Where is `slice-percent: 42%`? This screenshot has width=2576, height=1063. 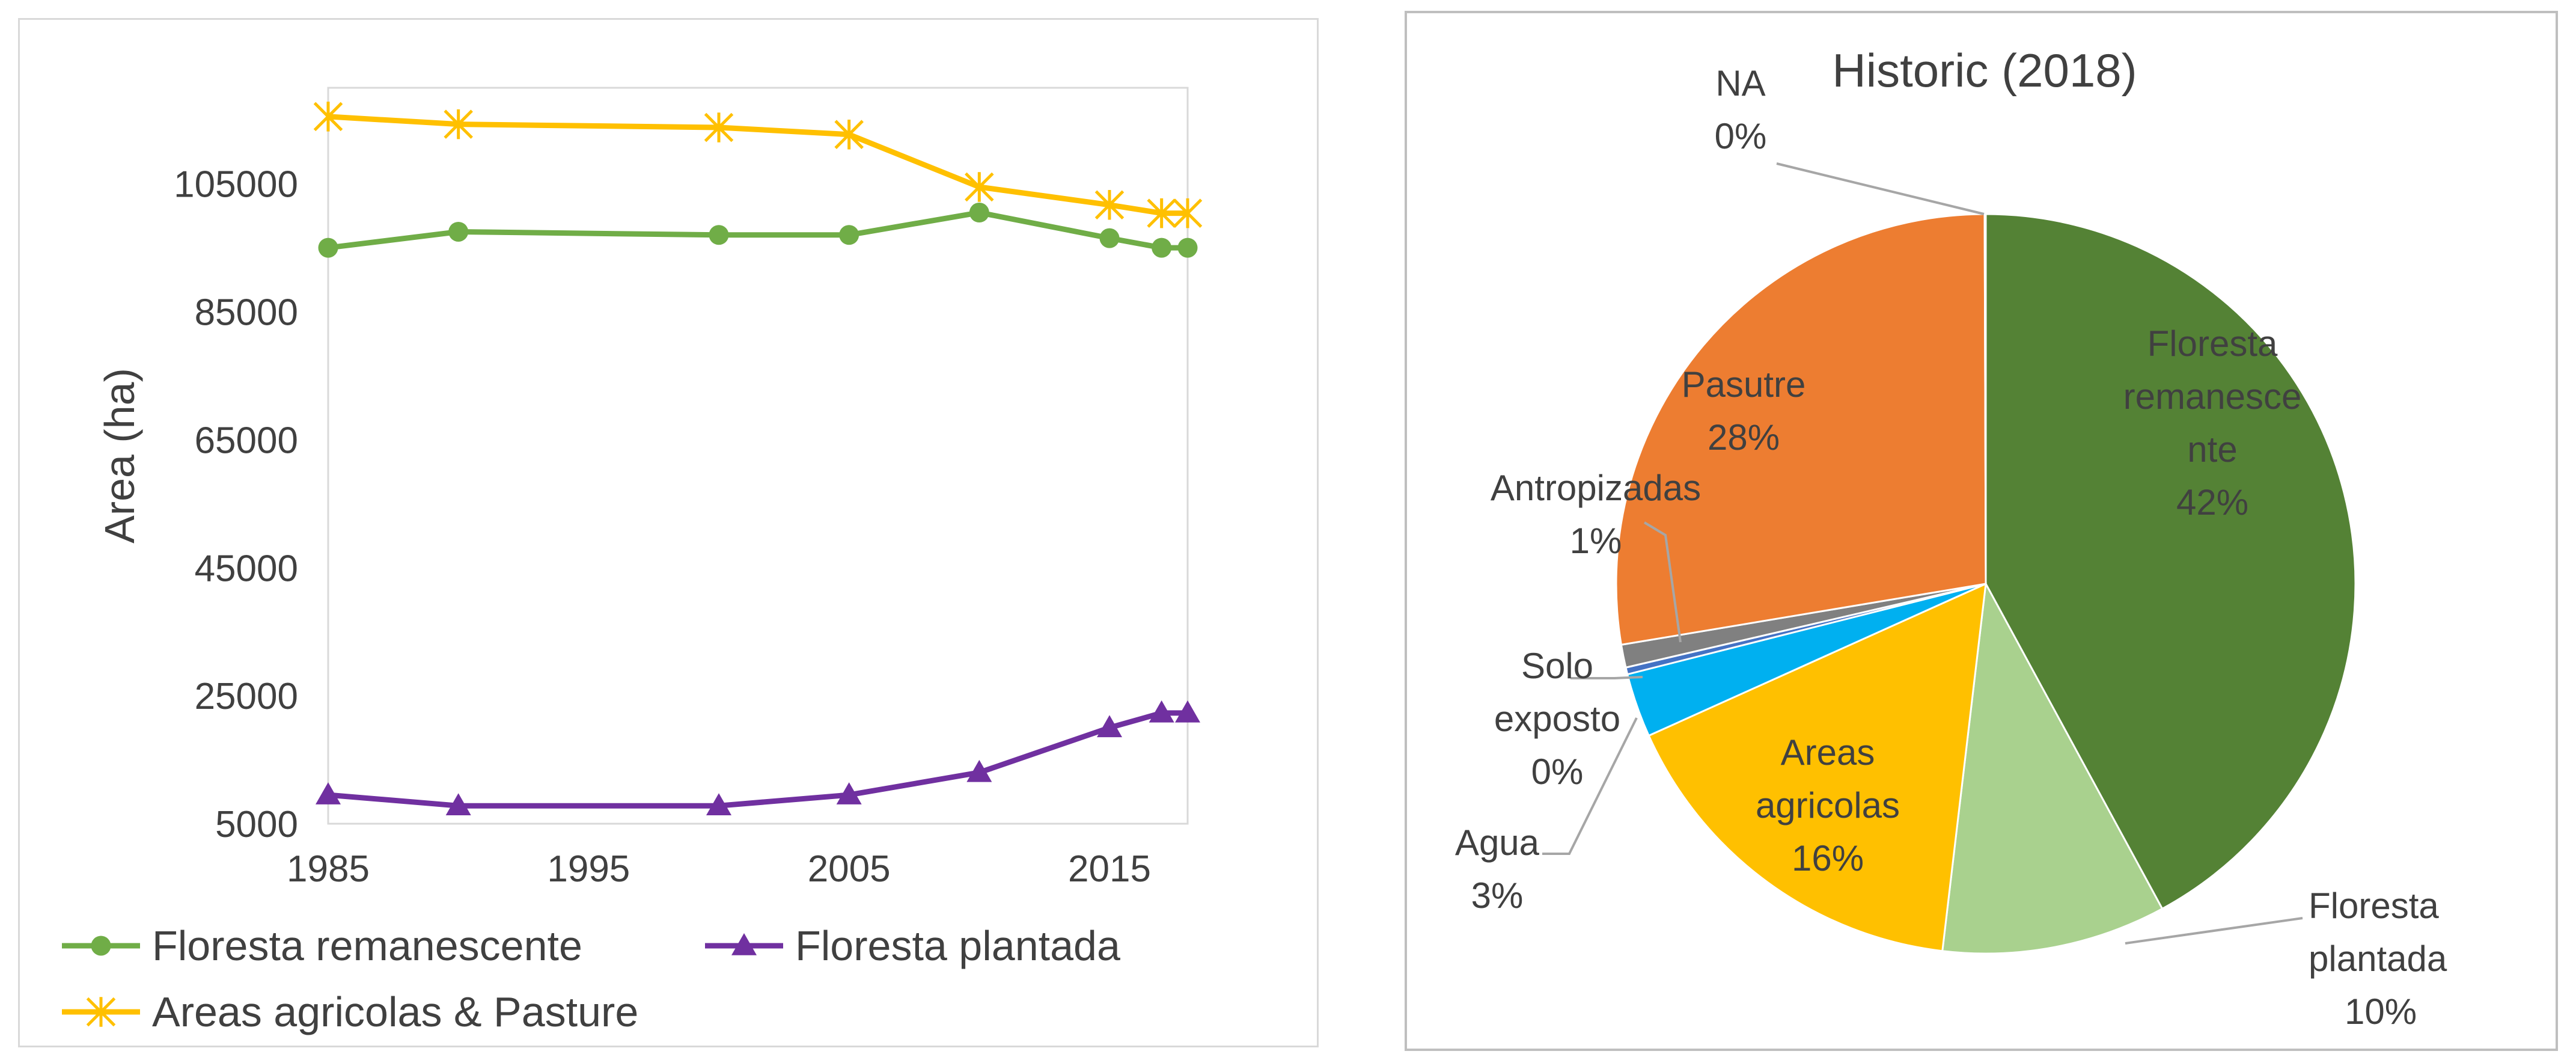 slice-percent: 42% is located at coordinates (2212, 502).